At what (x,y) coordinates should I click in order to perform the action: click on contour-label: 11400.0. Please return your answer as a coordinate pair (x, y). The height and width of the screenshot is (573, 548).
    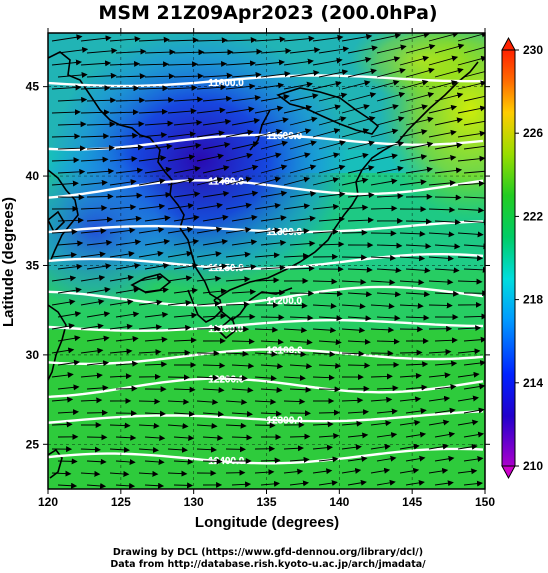
    Looking at the image, I should click on (226, 181).